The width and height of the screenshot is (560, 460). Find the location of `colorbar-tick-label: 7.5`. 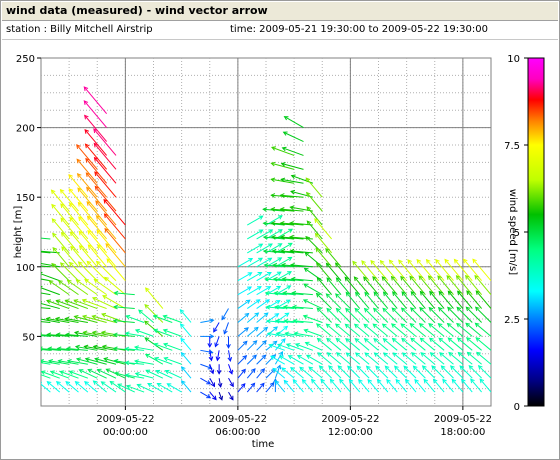

colorbar-tick-label: 7.5 is located at coordinates (512, 146).